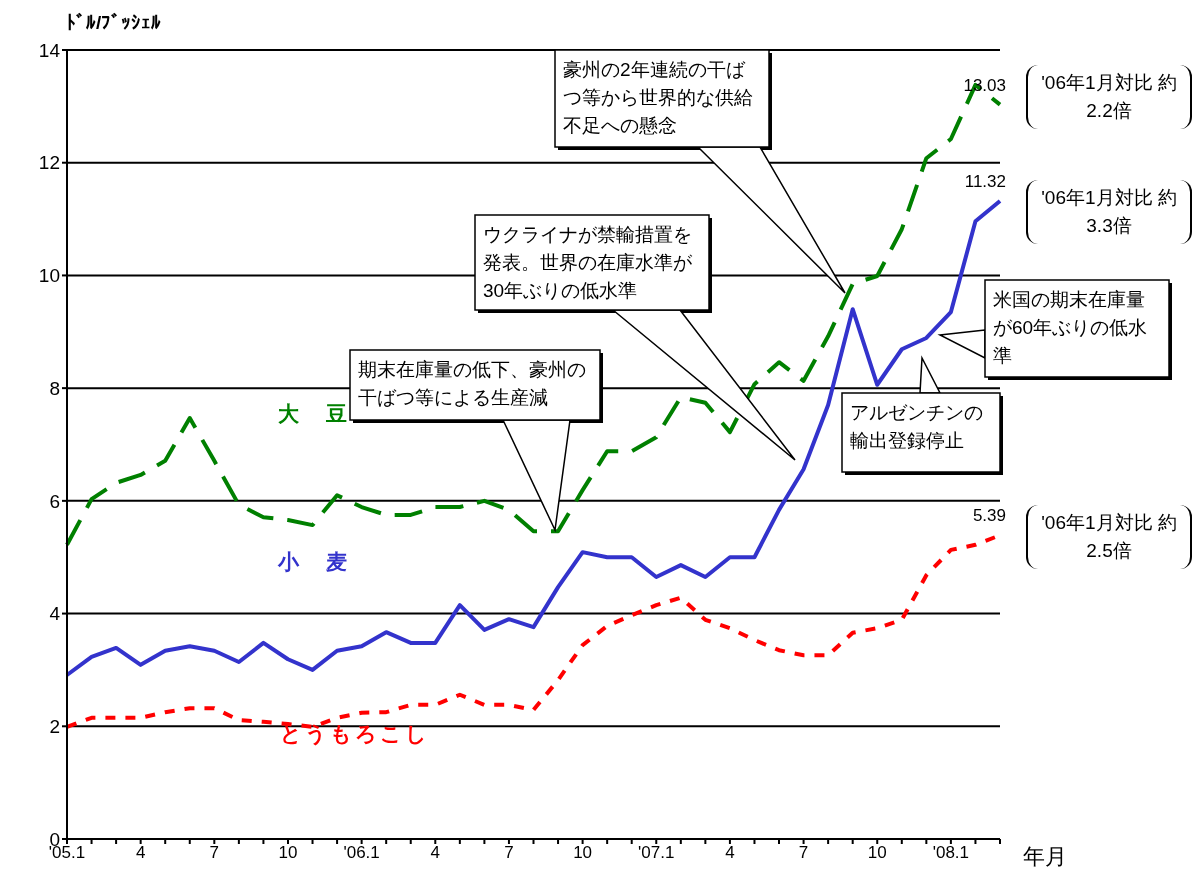 Image resolution: width=1194 pixels, height=881 pixels. Describe the element at coordinates (1109, 97) in the screenshot. I see `text: '06年1月対比 約2.2倍` at that location.